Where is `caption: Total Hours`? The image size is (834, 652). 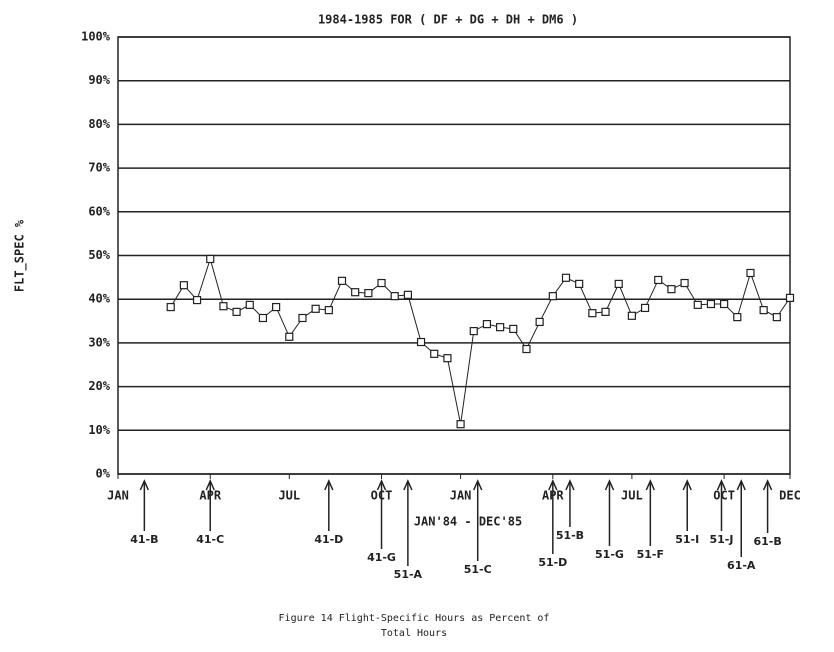
caption: Total Hours is located at coordinates (414, 633).